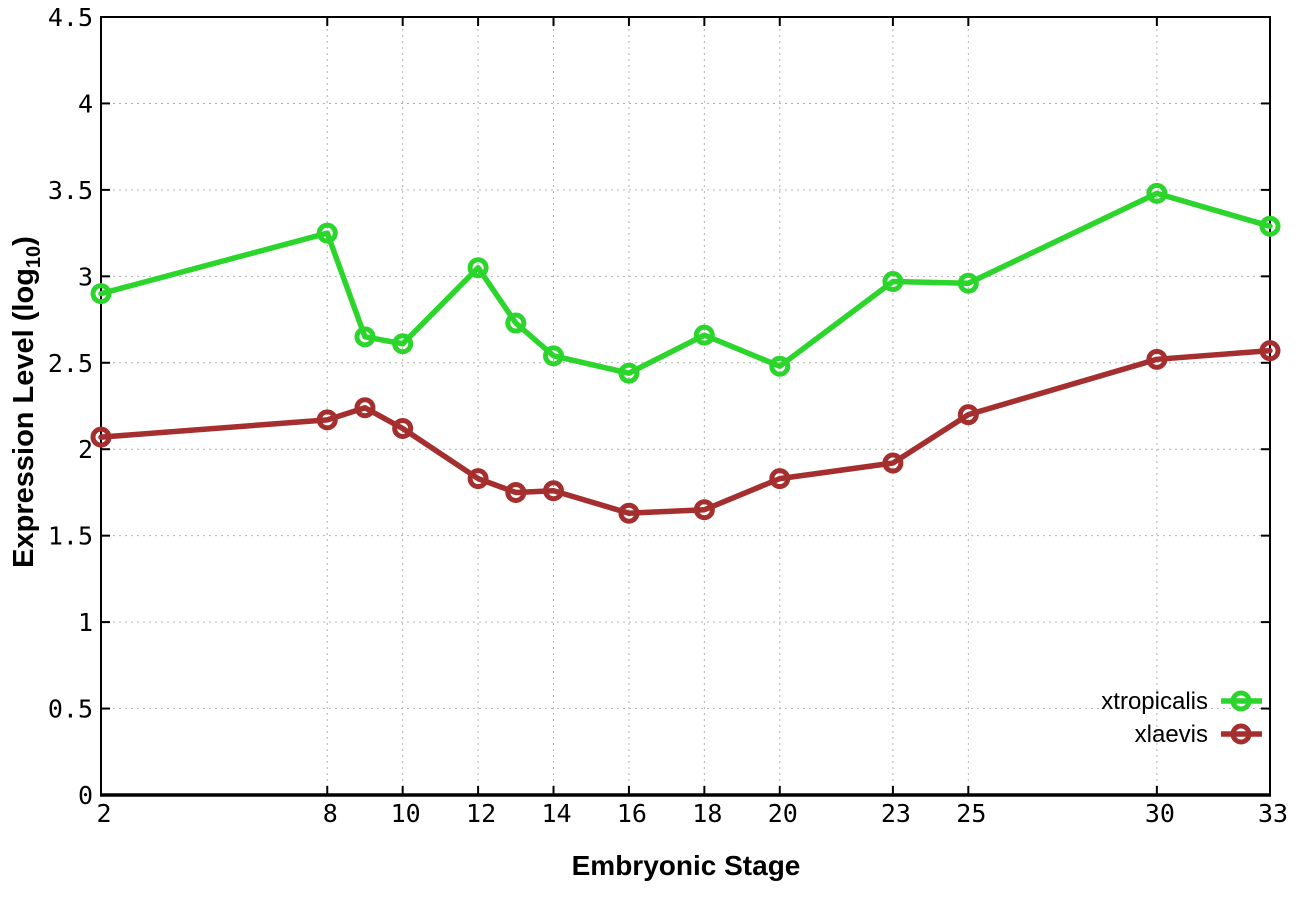 The height and width of the screenshot is (907, 1296). Describe the element at coordinates (70, 190) in the screenshot. I see `y-tick-label: 3.5` at that location.